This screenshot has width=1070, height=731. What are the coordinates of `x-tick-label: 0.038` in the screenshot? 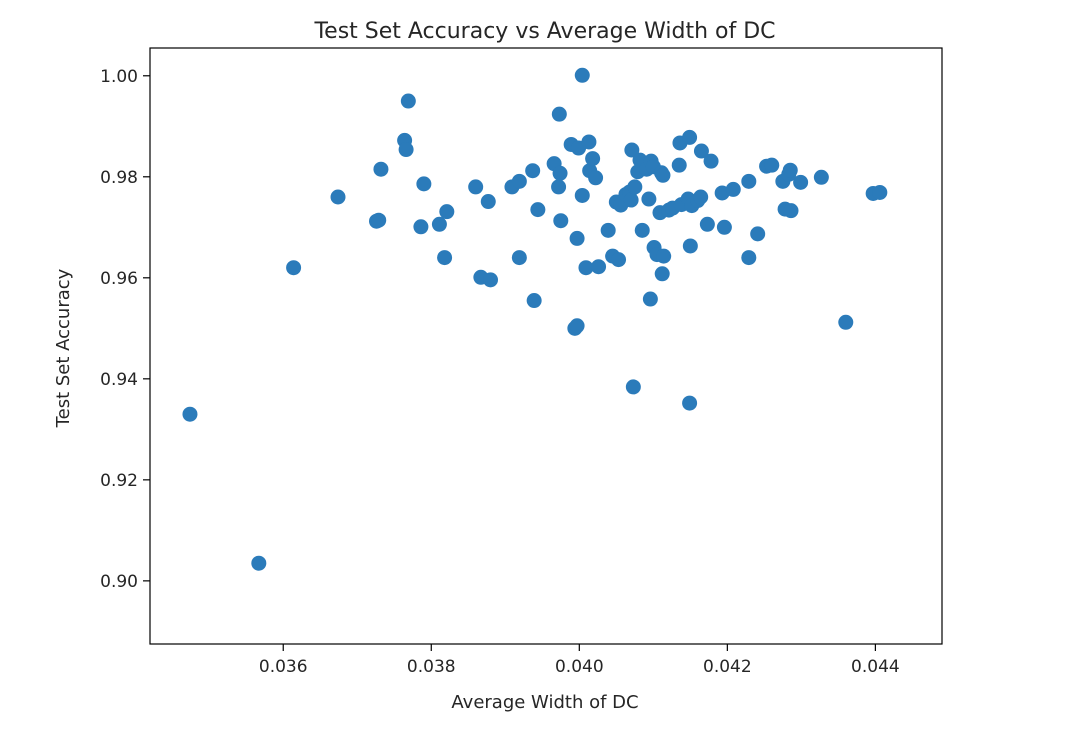 It's located at (431, 667).